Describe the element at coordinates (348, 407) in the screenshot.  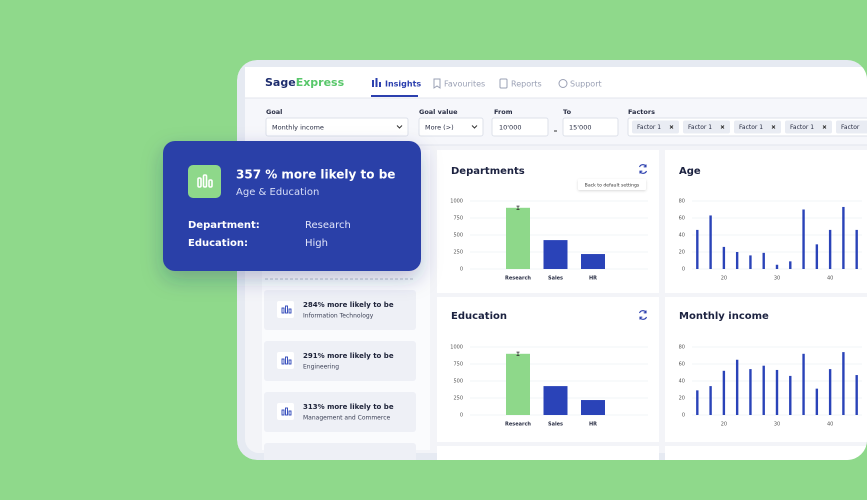
I see `insight-title: 313% more likely to be` at that location.